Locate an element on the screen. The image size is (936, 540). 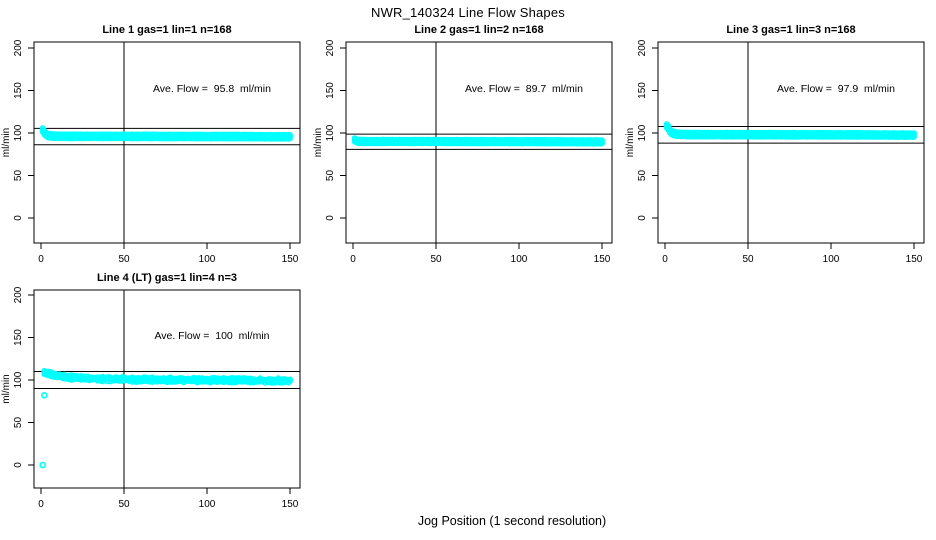
x-axis-label: Jog Position (1 second resolution) is located at coordinates (512, 521).